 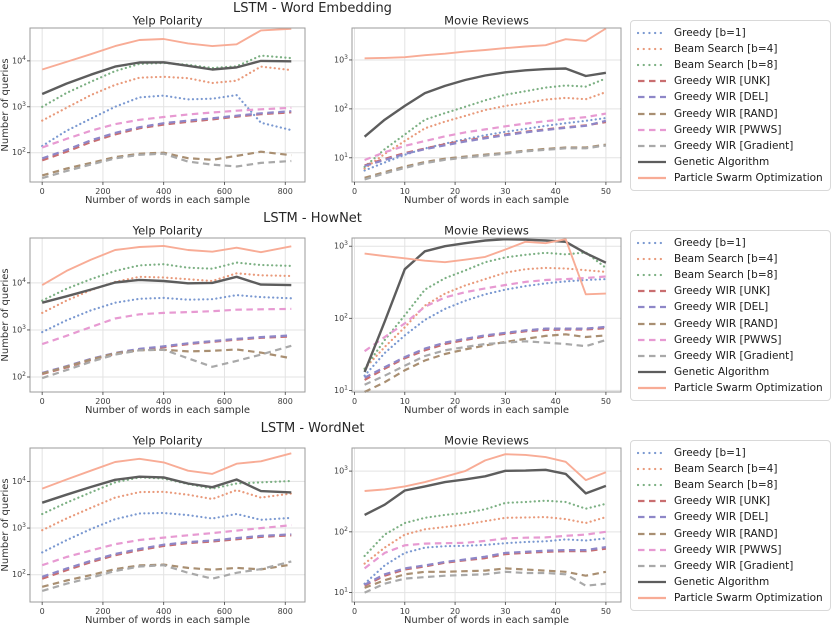 What do you see at coordinates (485, 578) in the screenshot?
I see `series-wir_rand` at bounding box center [485, 578].